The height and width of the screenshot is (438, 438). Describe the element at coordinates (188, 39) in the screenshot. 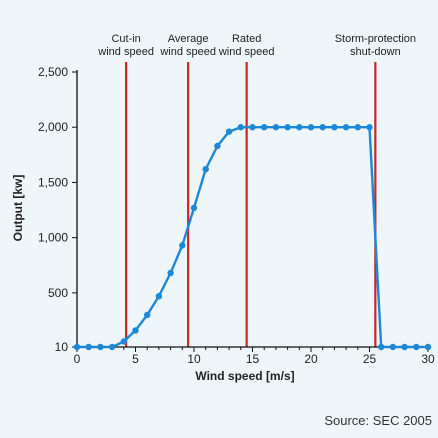

I see `reference-line-label: Average` at that location.